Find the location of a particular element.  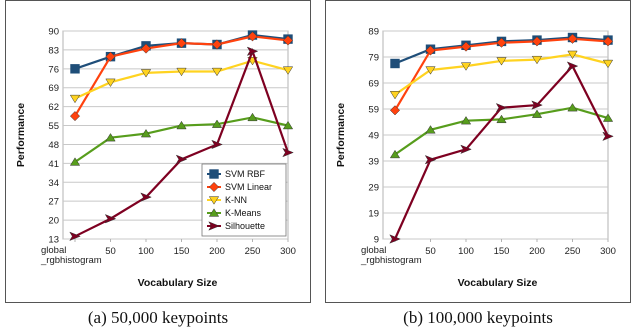

chart-b-series-svm-linear is located at coordinates (501, 74).